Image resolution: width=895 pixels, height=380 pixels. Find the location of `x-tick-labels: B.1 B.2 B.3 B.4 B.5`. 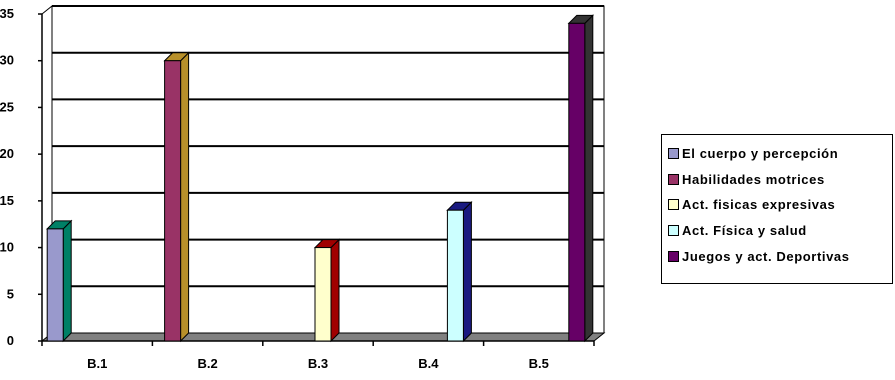

x-tick-labels: B.1 B.2 B.3 B.4 B.5 is located at coordinates (318, 363).